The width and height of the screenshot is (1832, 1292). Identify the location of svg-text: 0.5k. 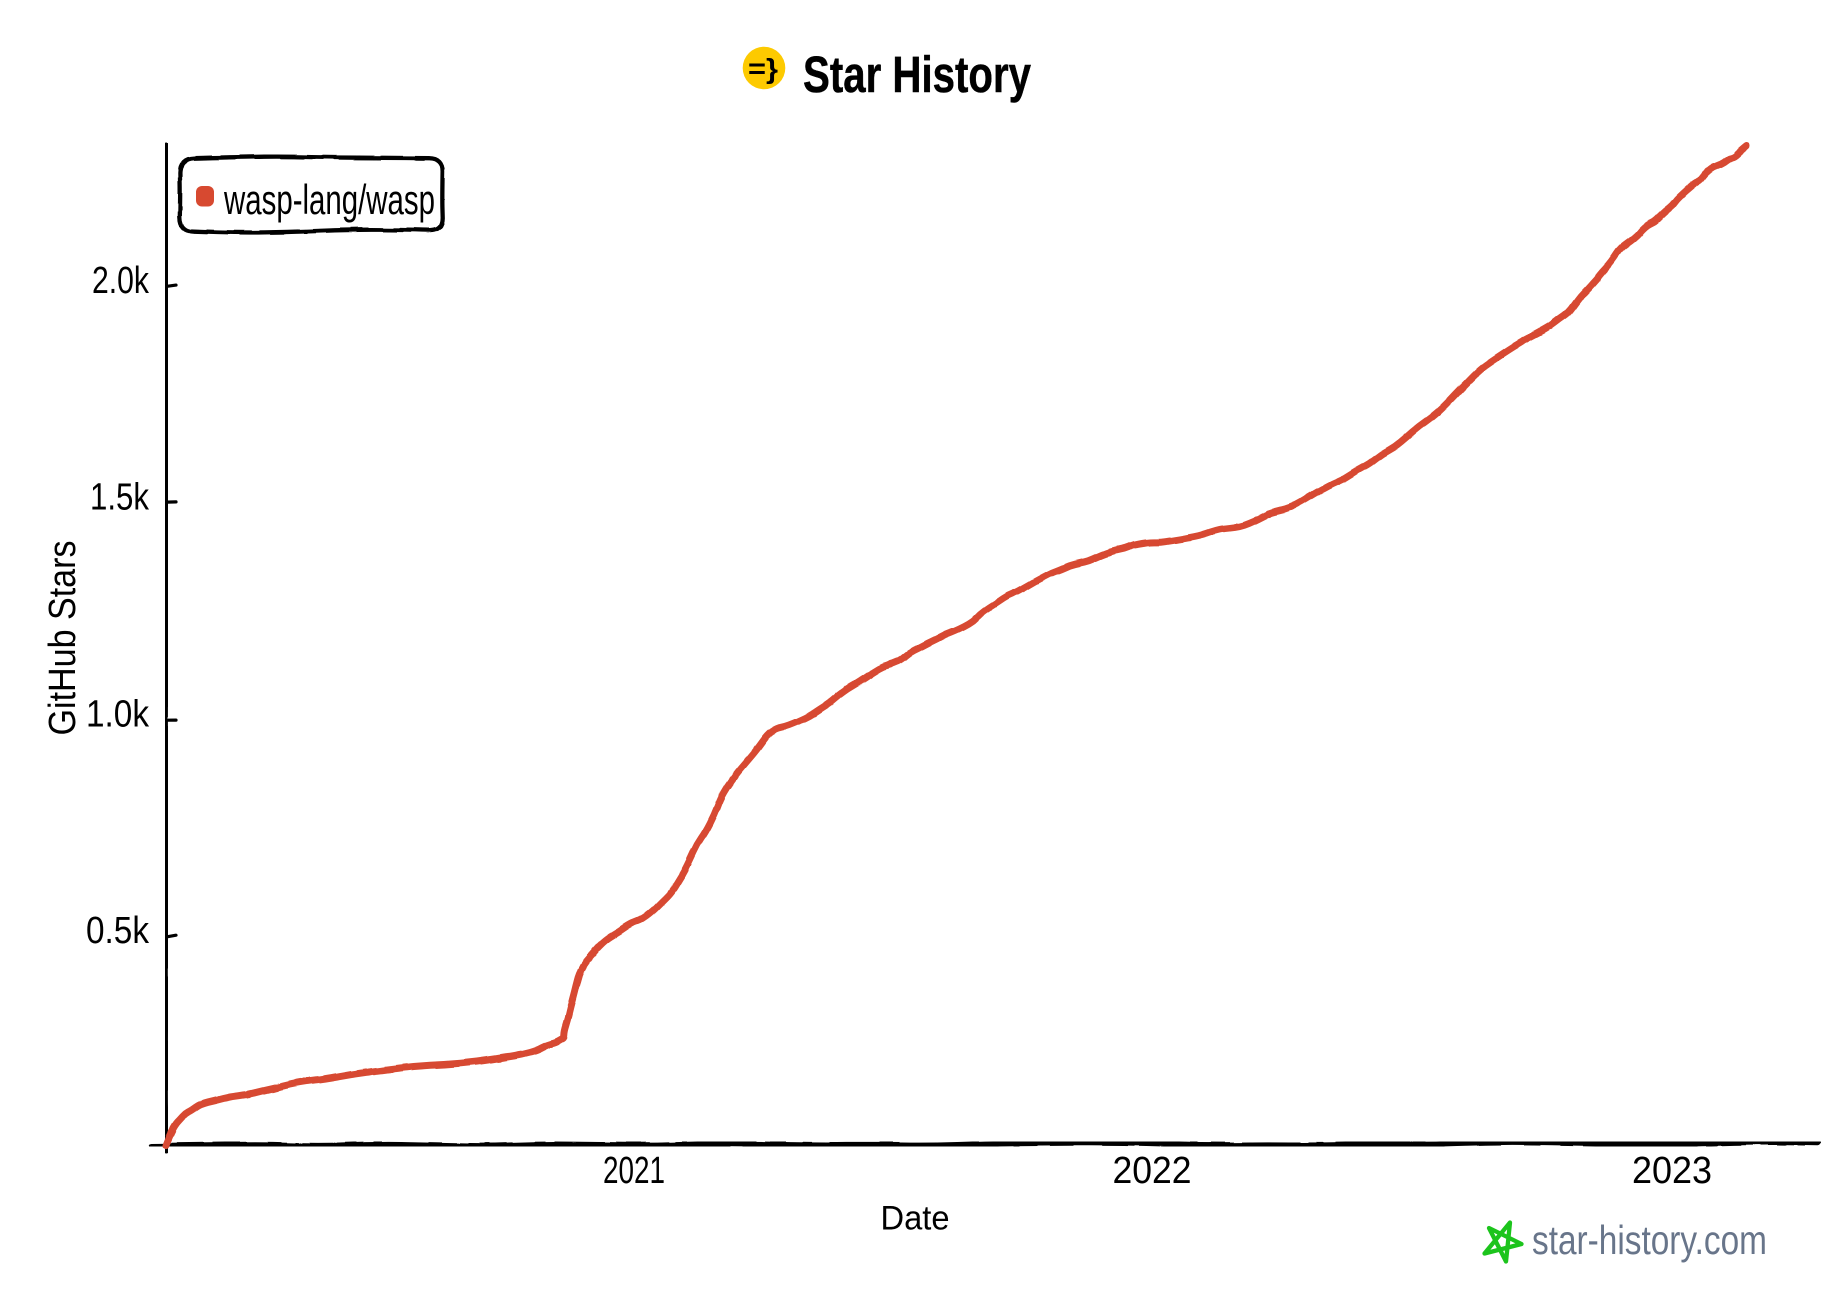
(118, 931).